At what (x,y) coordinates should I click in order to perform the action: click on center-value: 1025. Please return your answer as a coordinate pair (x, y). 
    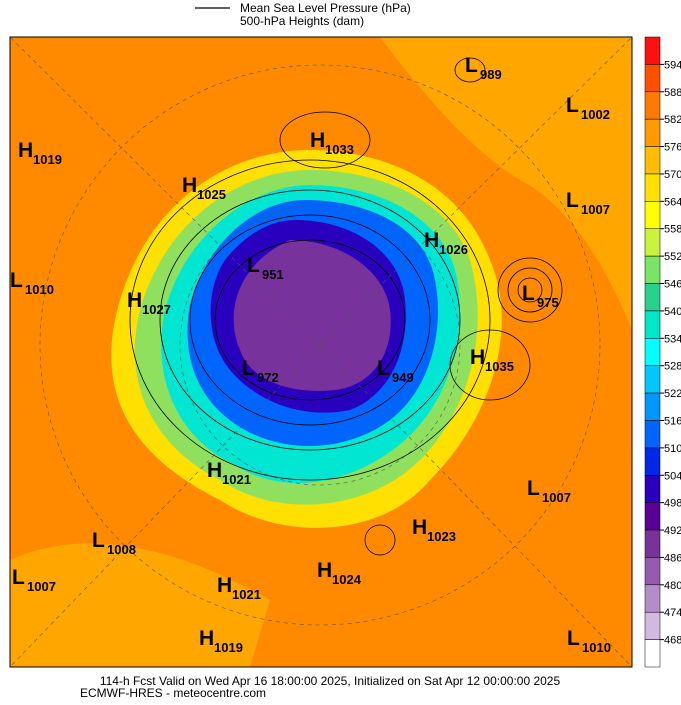
    Looking at the image, I should click on (211, 194).